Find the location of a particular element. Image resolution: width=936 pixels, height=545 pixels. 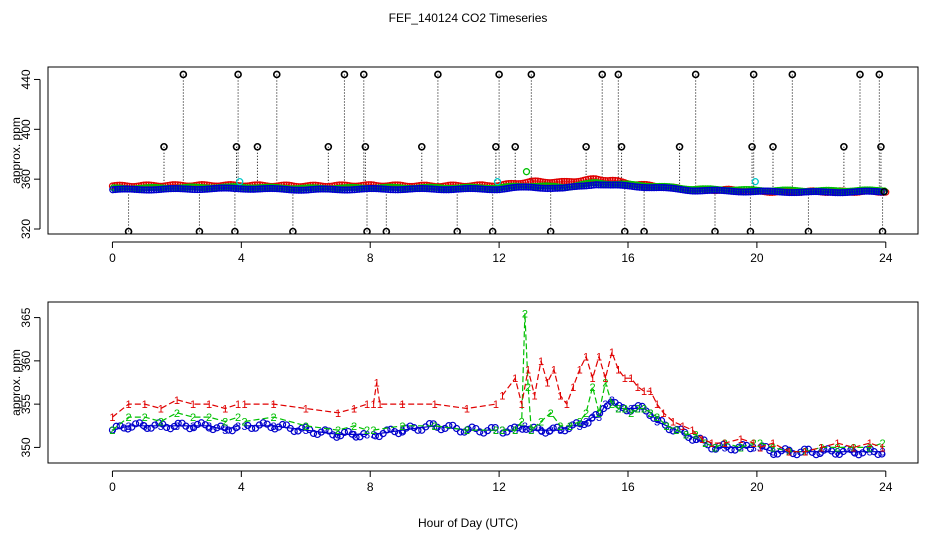

x-axis-label: Hour of Day (UTC) is located at coordinates (468, 523).